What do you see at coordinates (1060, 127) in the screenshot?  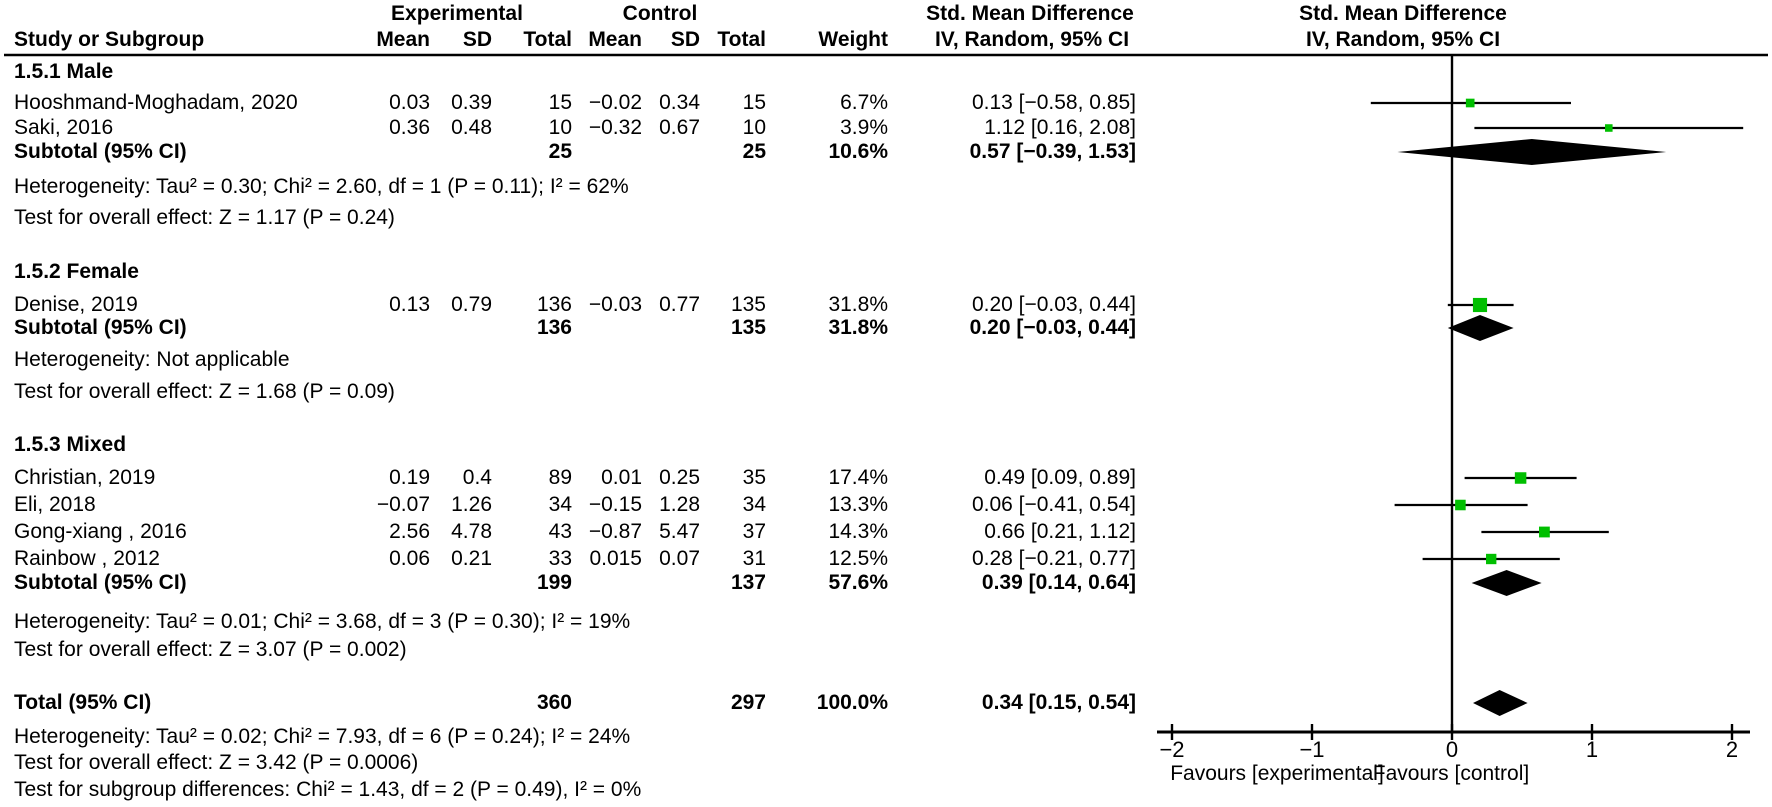 I see `ci-text-cell: 1.12 [0.16, 2.08]` at bounding box center [1060, 127].